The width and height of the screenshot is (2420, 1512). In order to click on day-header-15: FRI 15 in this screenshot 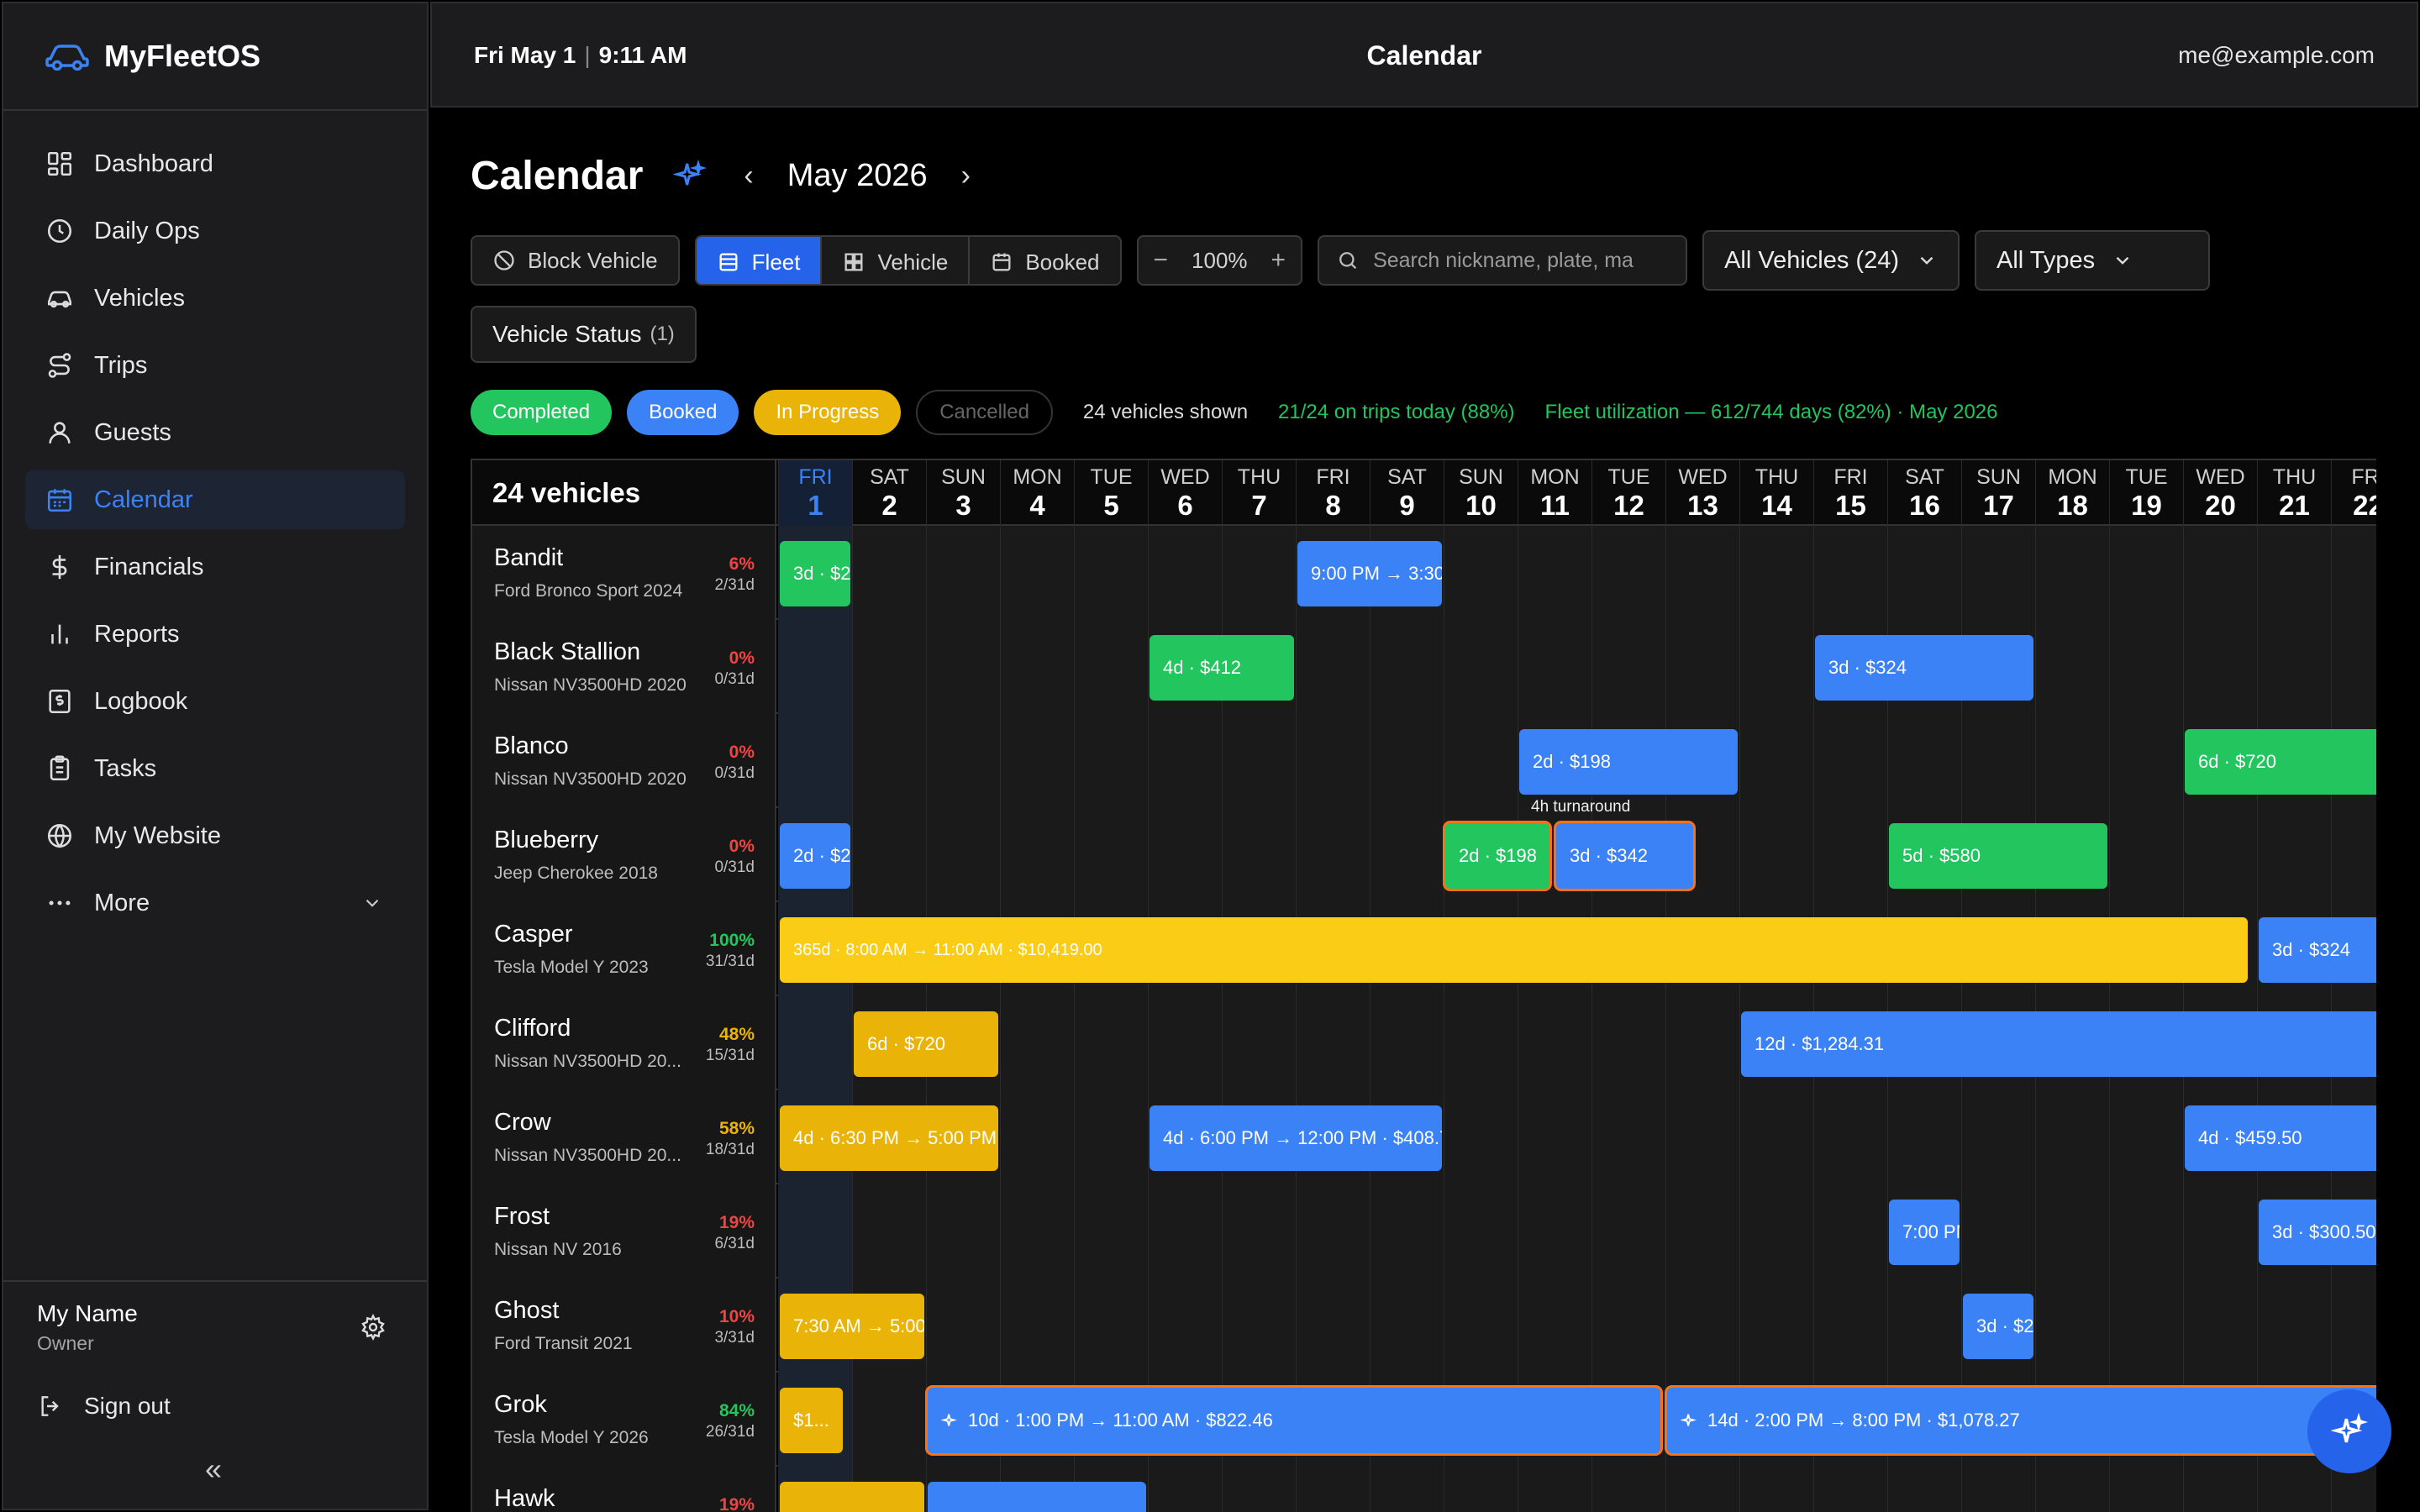, I will do `click(1850, 493)`.